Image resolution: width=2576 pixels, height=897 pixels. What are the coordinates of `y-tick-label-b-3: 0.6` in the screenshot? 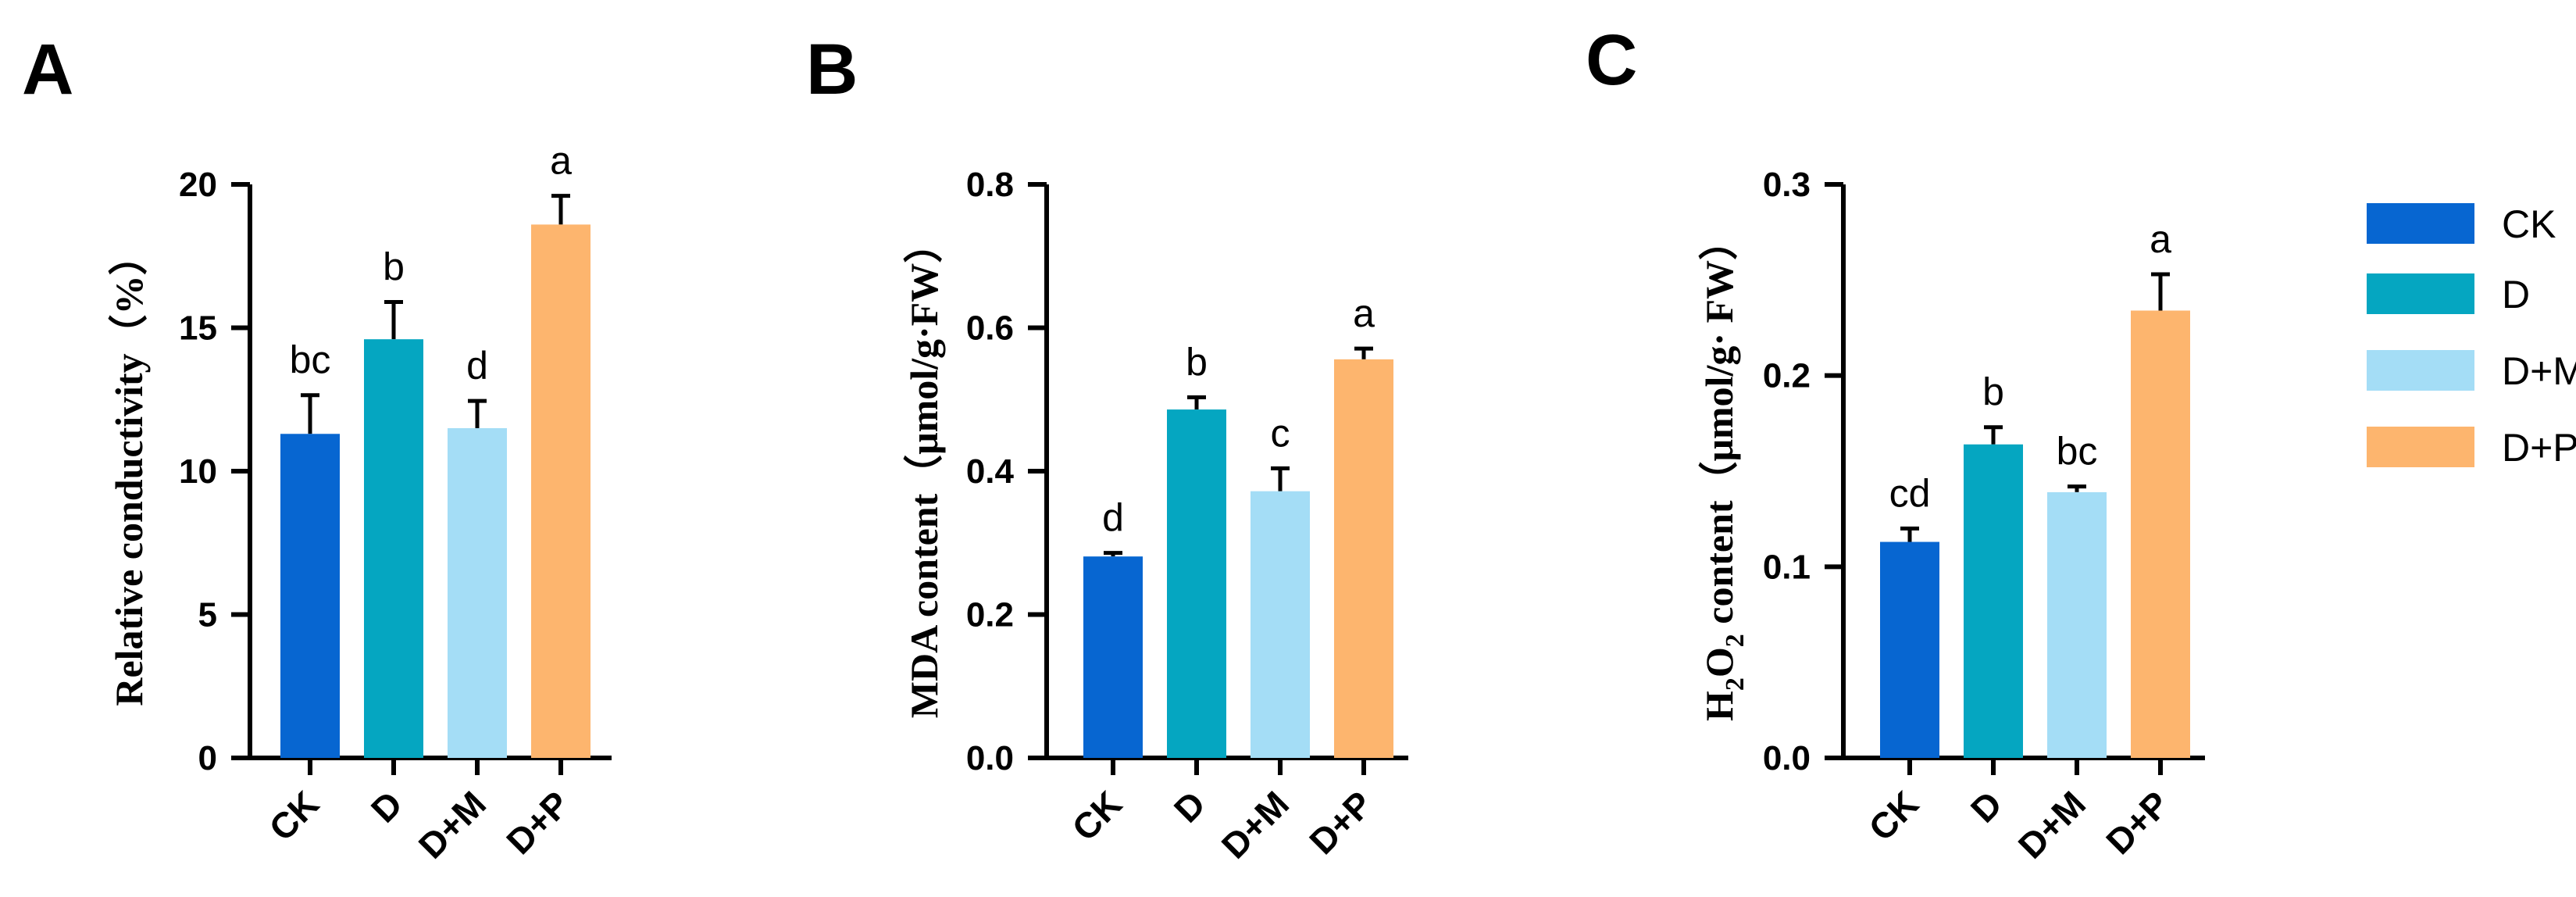 It's located at (990, 328).